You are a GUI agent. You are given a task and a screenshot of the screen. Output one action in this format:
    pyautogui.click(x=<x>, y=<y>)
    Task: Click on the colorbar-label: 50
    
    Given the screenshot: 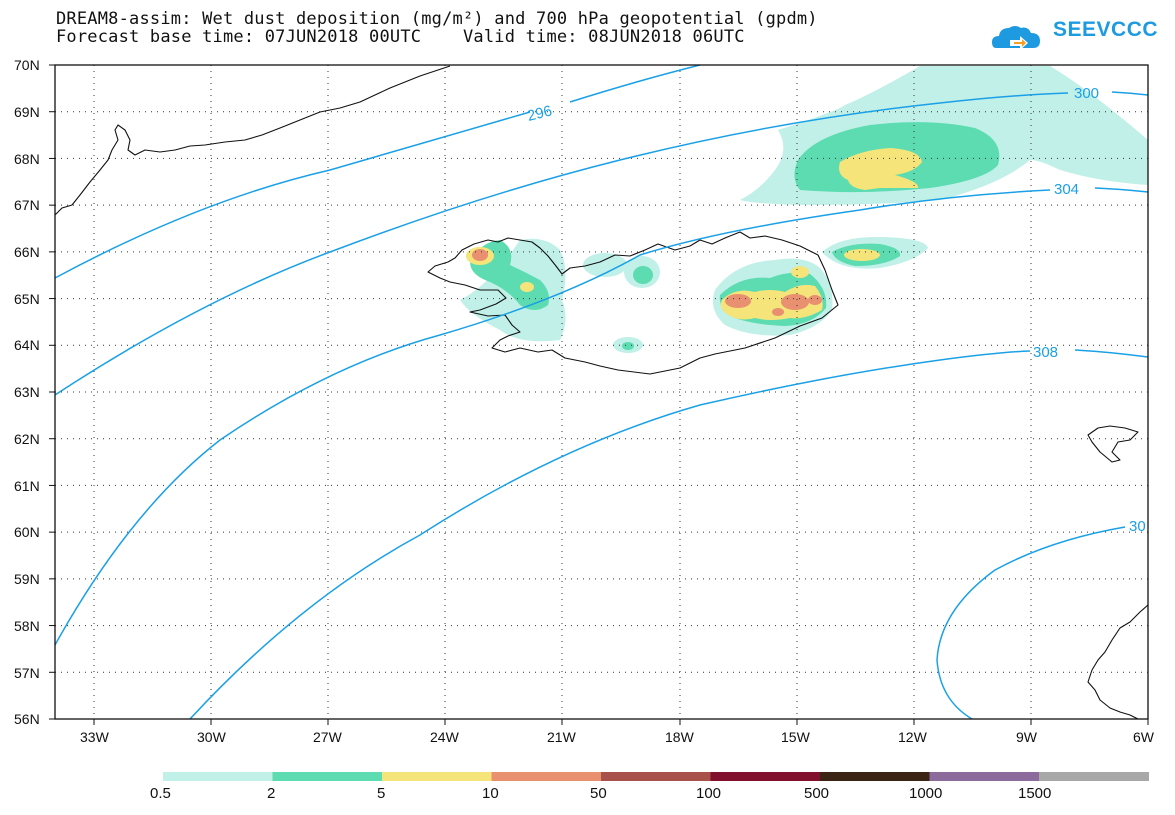 What is the action you would take?
    pyautogui.click(x=598, y=793)
    